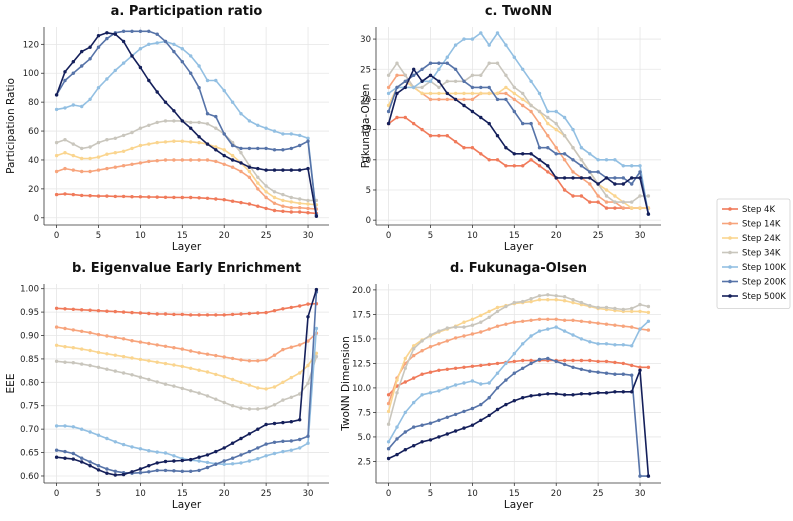 The height and width of the screenshot is (521, 793). Describe the element at coordinates (368, 221) in the screenshot. I see `y-tick-label: 0` at that location.